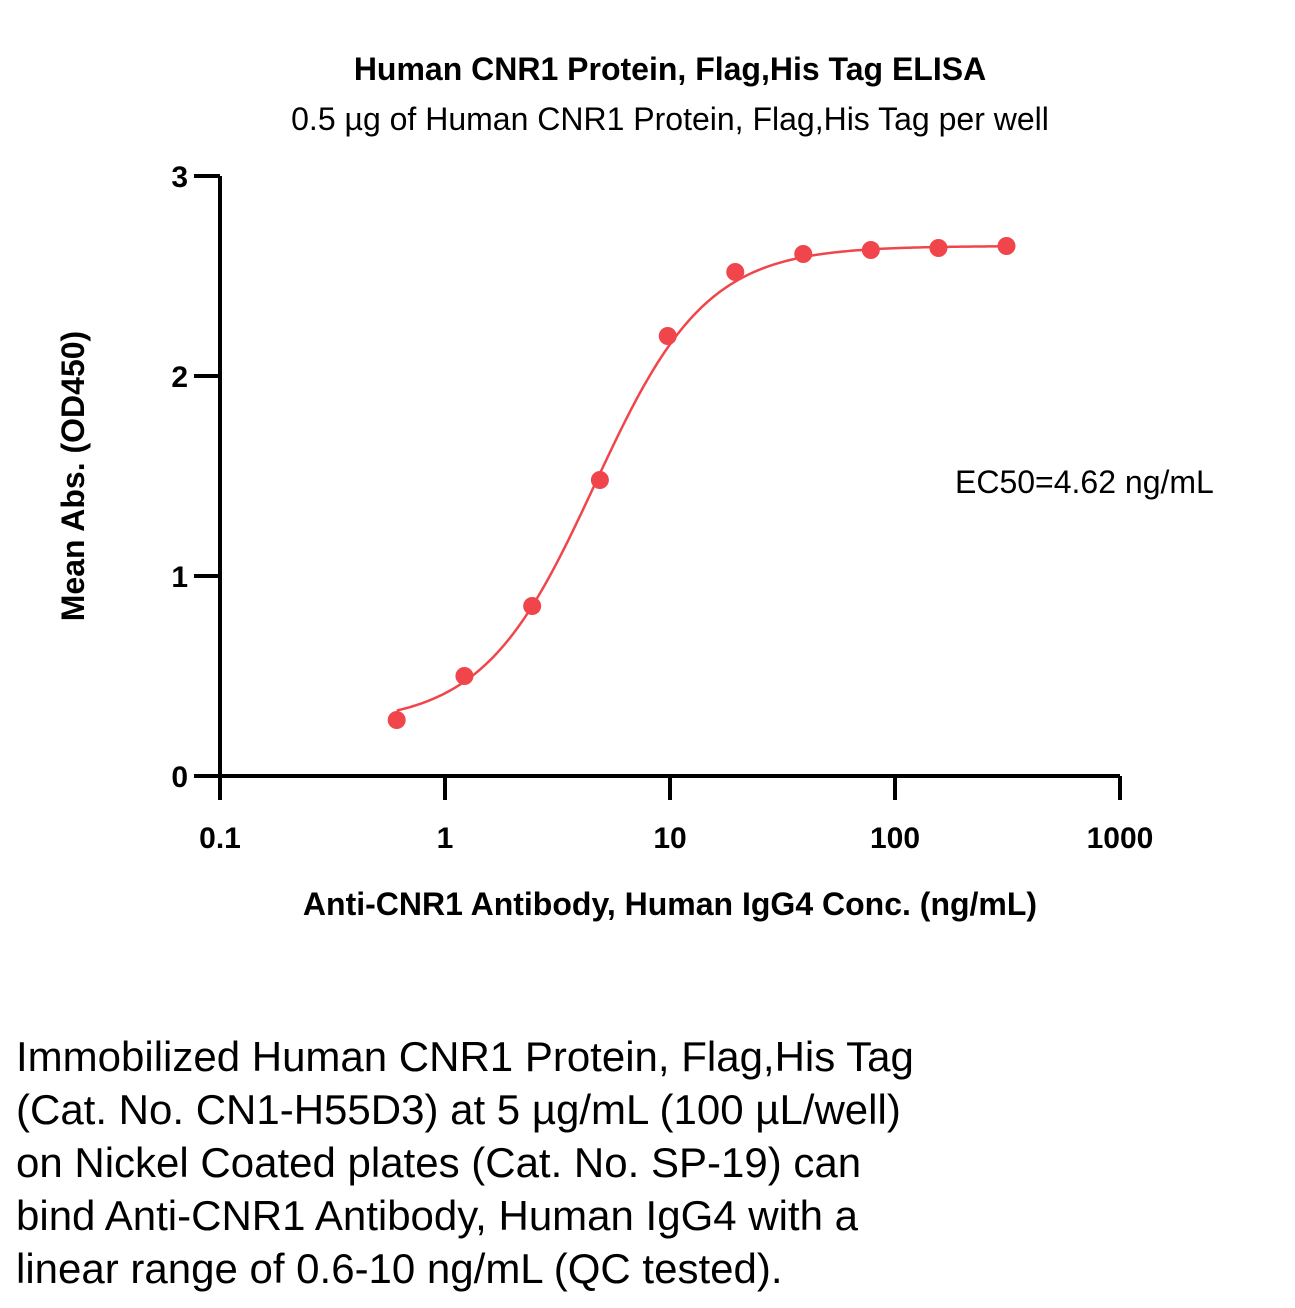 The height and width of the screenshot is (1308, 1295). What do you see at coordinates (220, 838) in the screenshot?
I see `x-tick-label: 0.1` at bounding box center [220, 838].